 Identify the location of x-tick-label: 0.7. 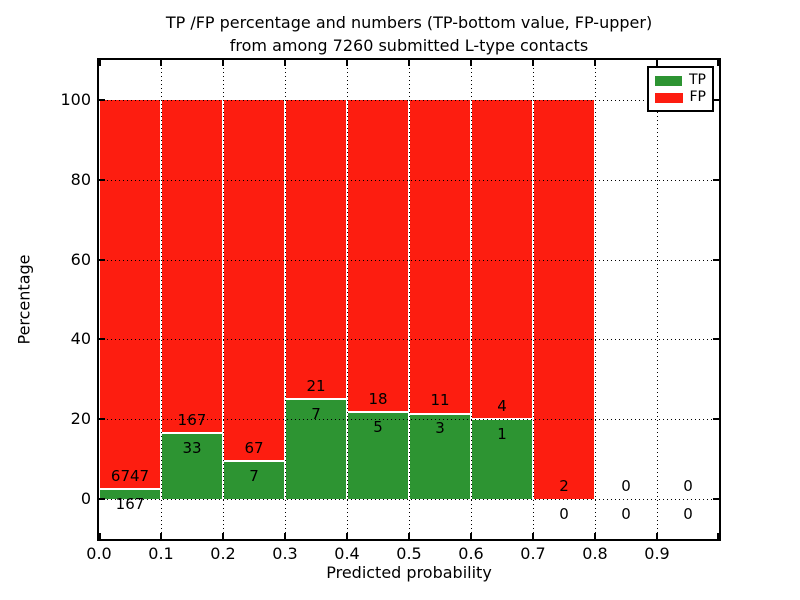
(533, 553).